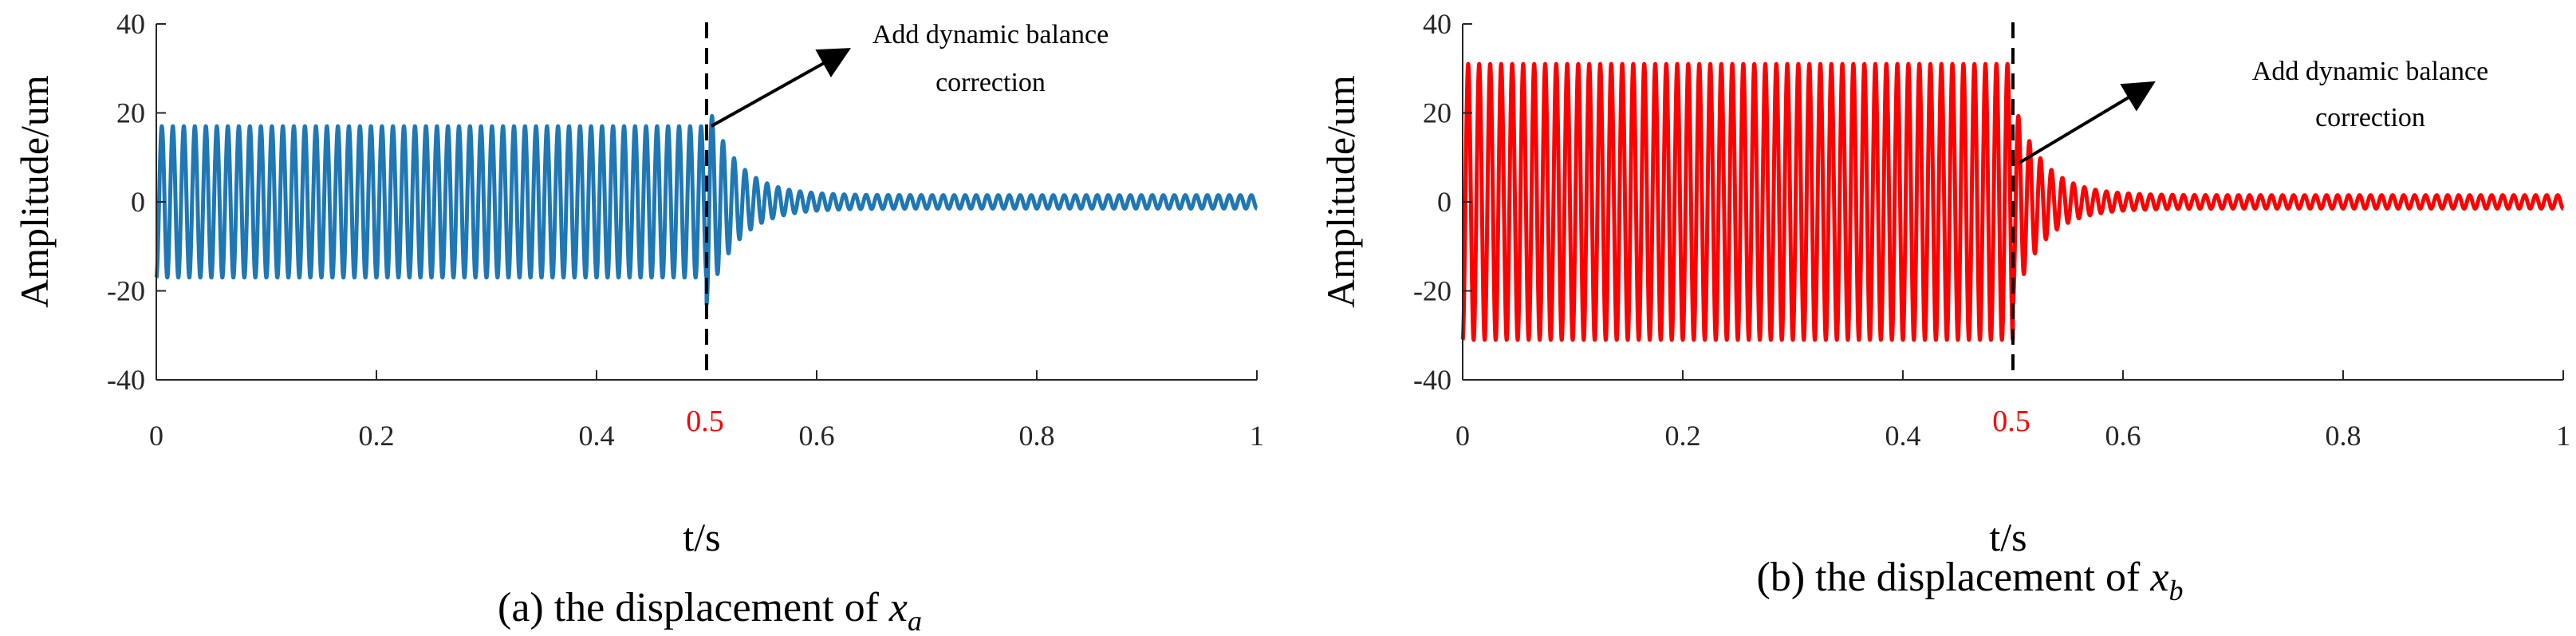 The width and height of the screenshot is (2576, 636). I want to click on panel-a-caption-sub: a, so click(915, 621).